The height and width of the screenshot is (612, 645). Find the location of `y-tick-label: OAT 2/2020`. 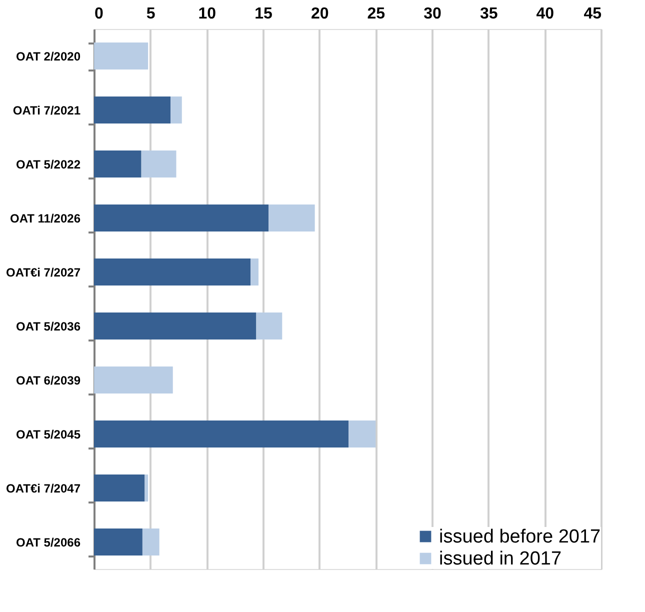

y-tick-label: OAT 2/2020 is located at coordinates (48, 57).